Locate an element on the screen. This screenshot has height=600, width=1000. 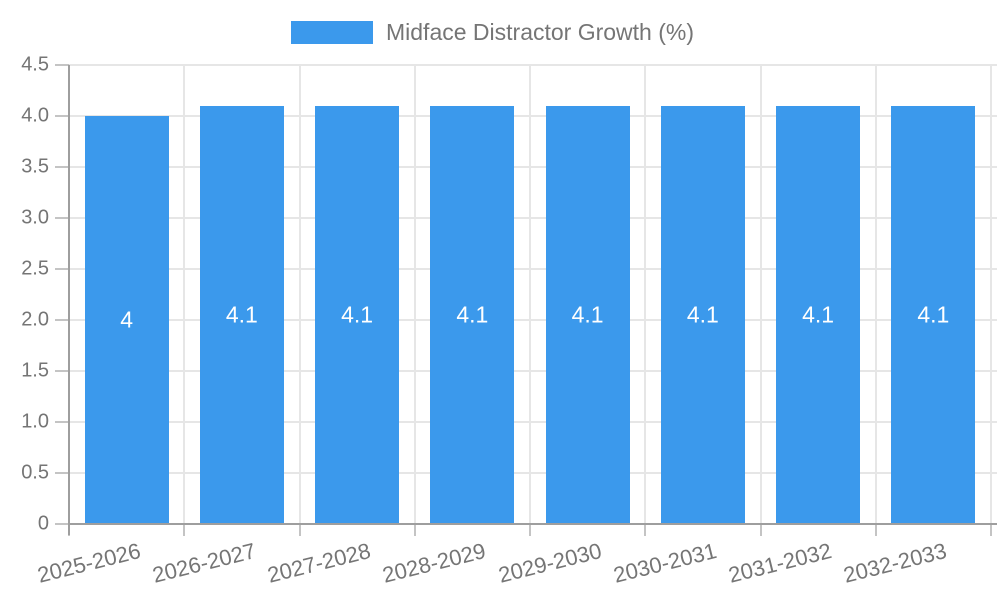
bar: 4 is located at coordinates (126, 320).